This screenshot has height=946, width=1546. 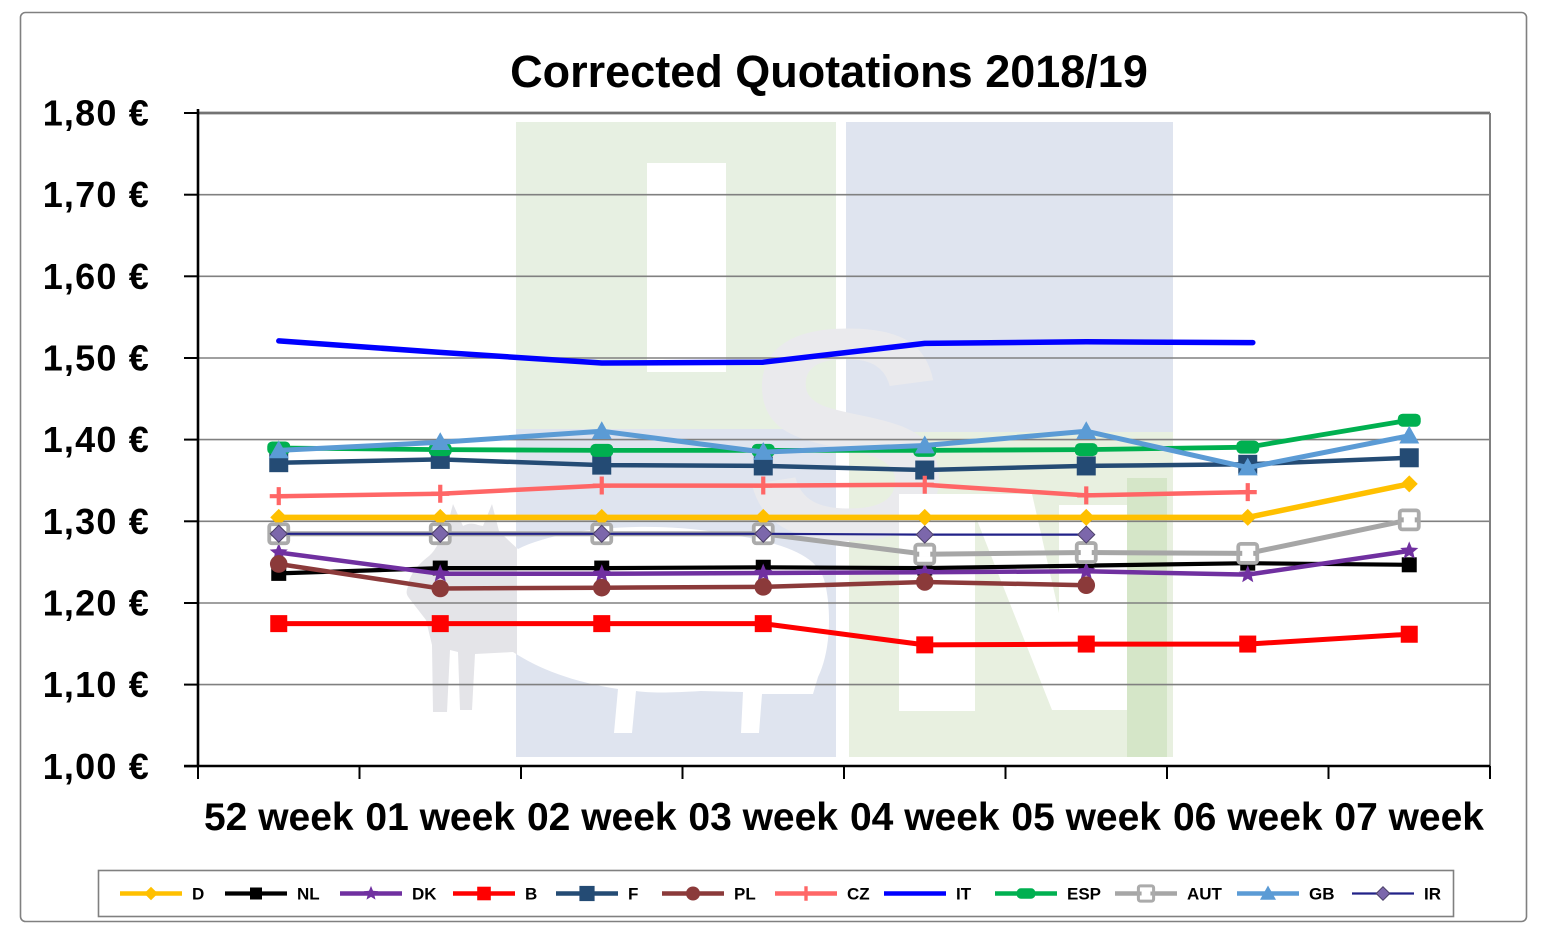 What do you see at coordinates (1086, 817) in the screenshot?
I see `svg-text: 05 week` at bounding box center [1086, 817].